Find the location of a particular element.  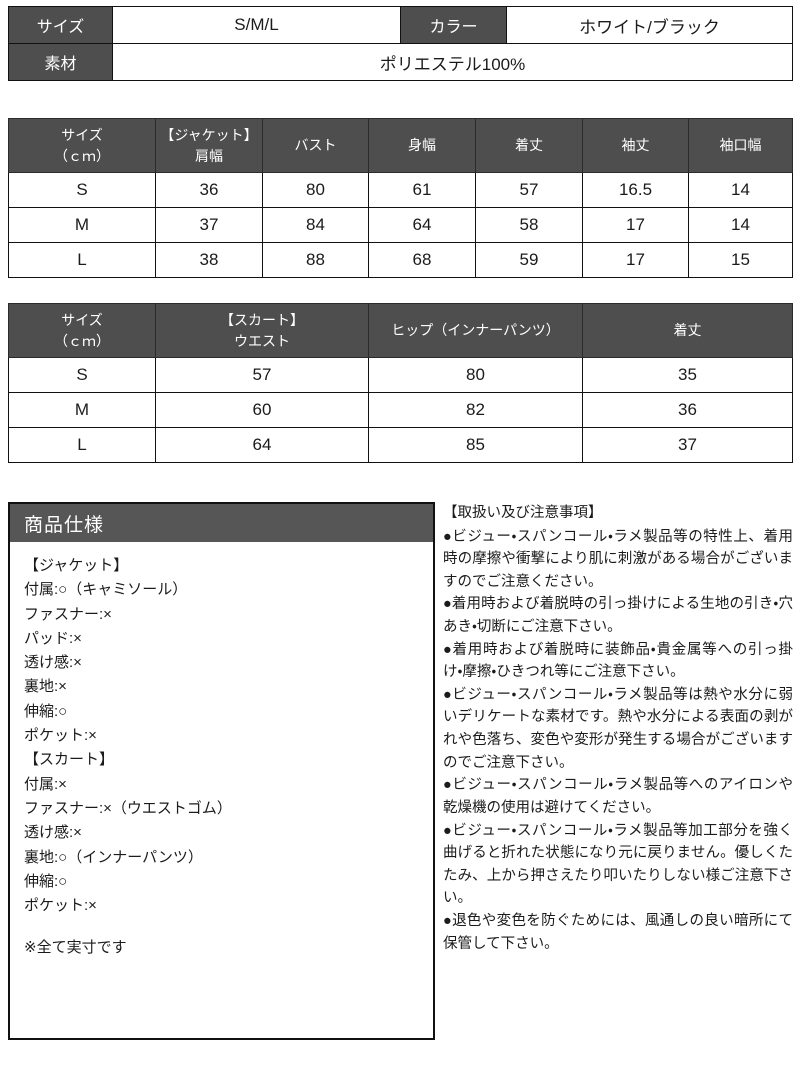

spec-spacer is located at coordinates (228, 927).